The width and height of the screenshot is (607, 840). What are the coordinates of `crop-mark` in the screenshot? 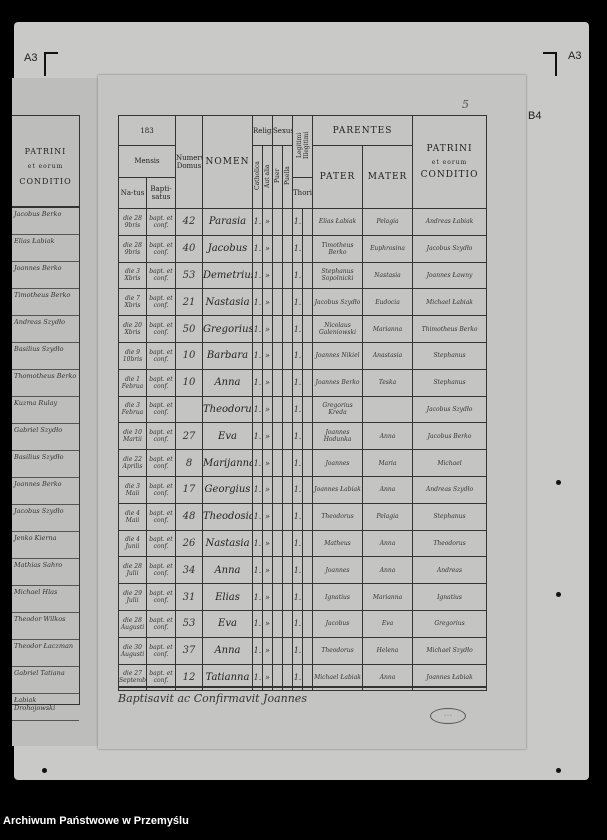 It's located at (550, 64).